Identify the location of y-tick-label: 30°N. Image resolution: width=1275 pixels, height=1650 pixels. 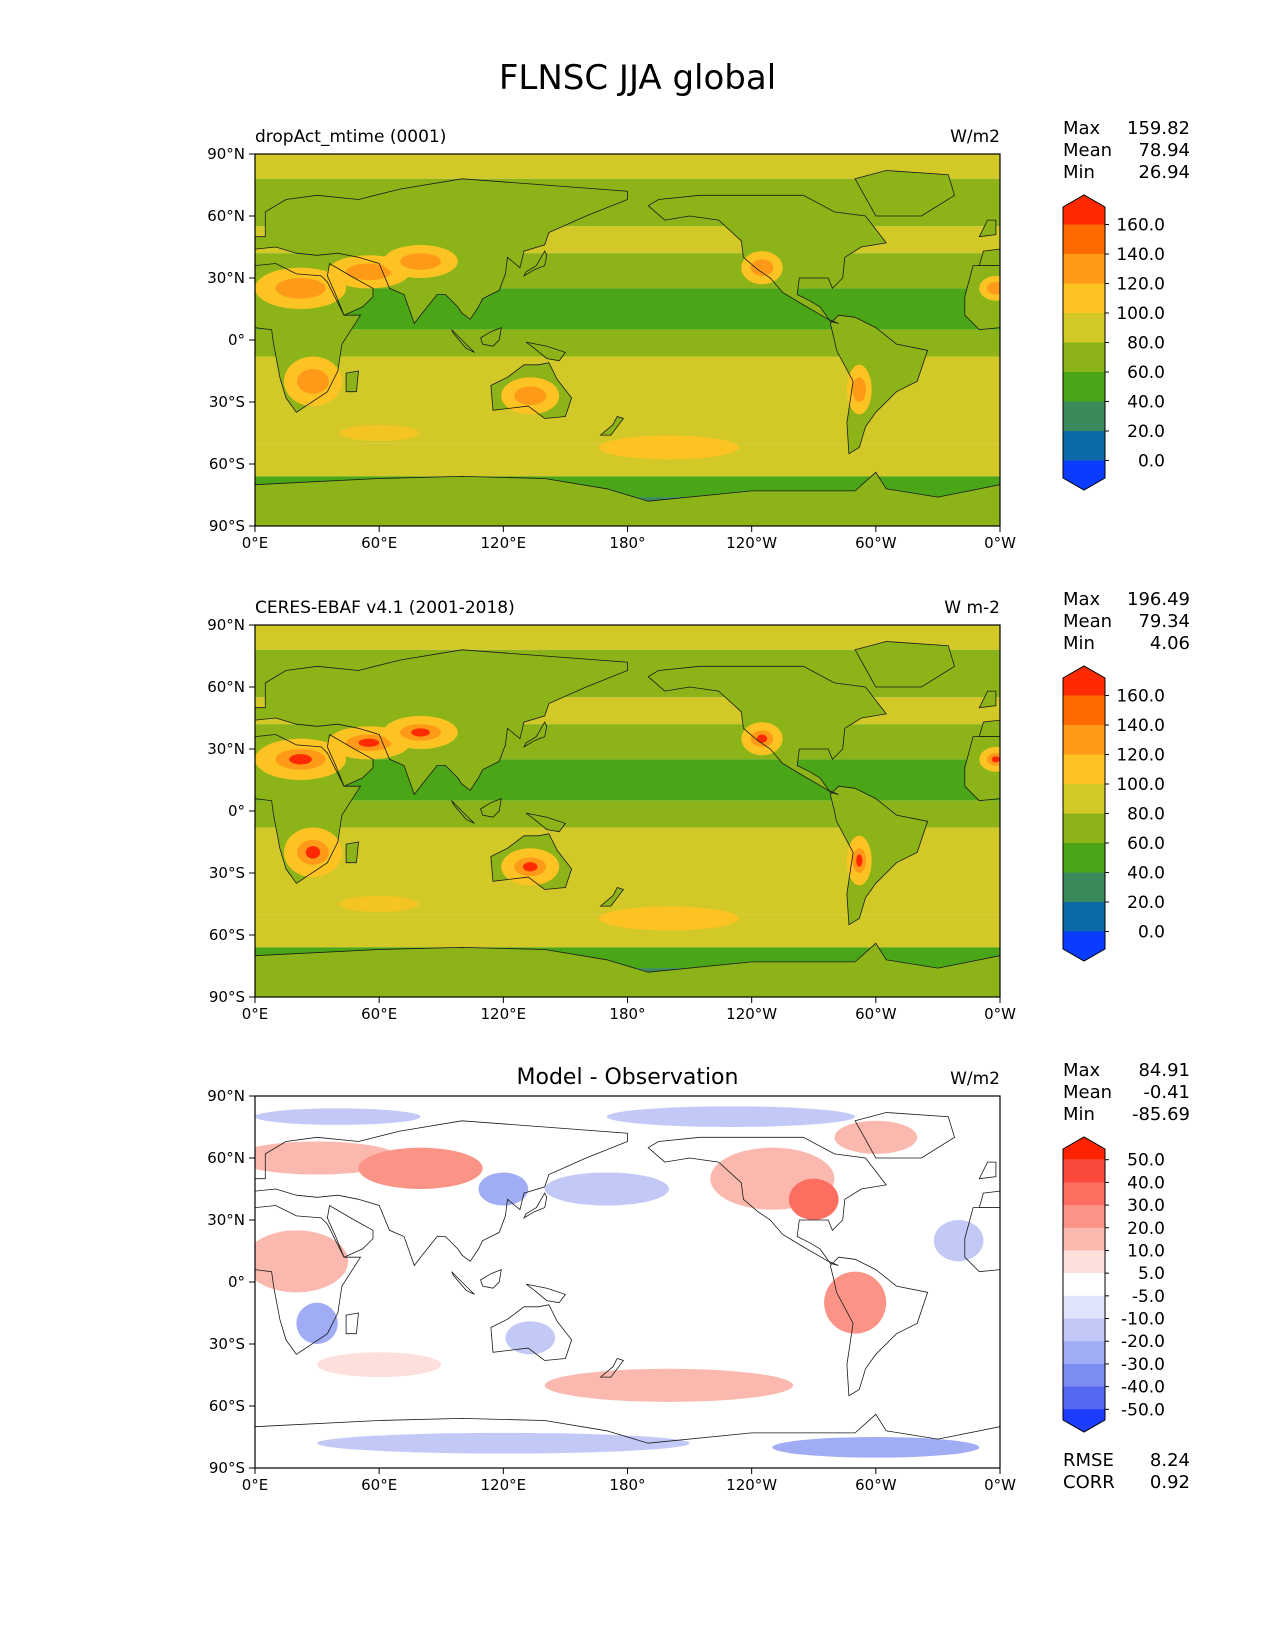
(226, 1220).